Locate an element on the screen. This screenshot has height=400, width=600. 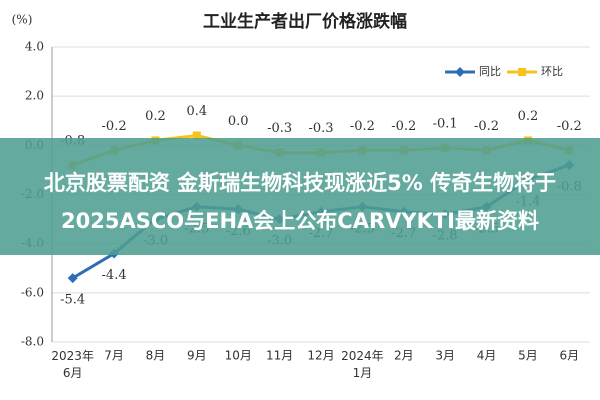
x-tick-label: 11月 is located at coordinates (279, 356).